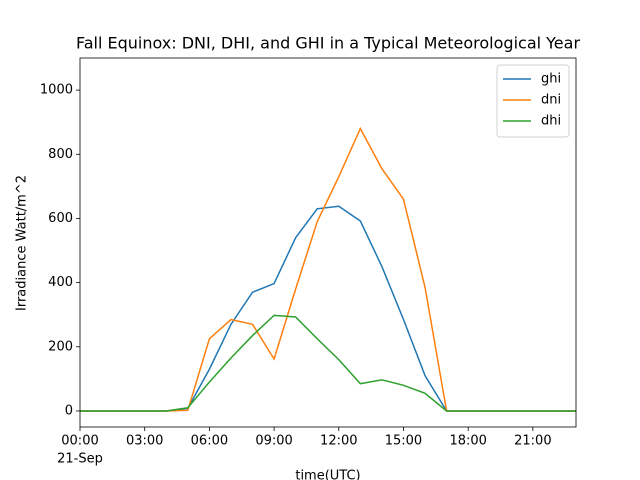  What do you see at coordinates (22, 243) in the screenshot?
I see `y-axis-label: Irradiance Watt/m^2` at bounding box center [22, 243].